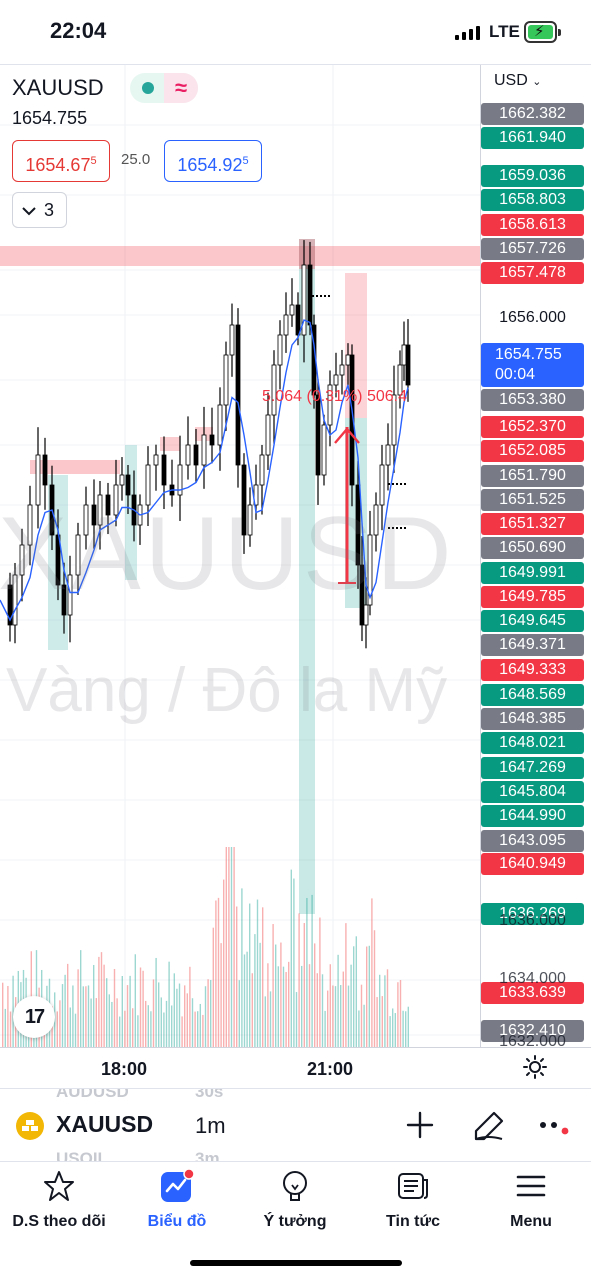 The height and width of the screenshot is (1280, 591). What do you see at coordinates (34, 1017) in the screenshot?
I see `tradingview-logo-icon: 17` at bounding box center [34, 1017].